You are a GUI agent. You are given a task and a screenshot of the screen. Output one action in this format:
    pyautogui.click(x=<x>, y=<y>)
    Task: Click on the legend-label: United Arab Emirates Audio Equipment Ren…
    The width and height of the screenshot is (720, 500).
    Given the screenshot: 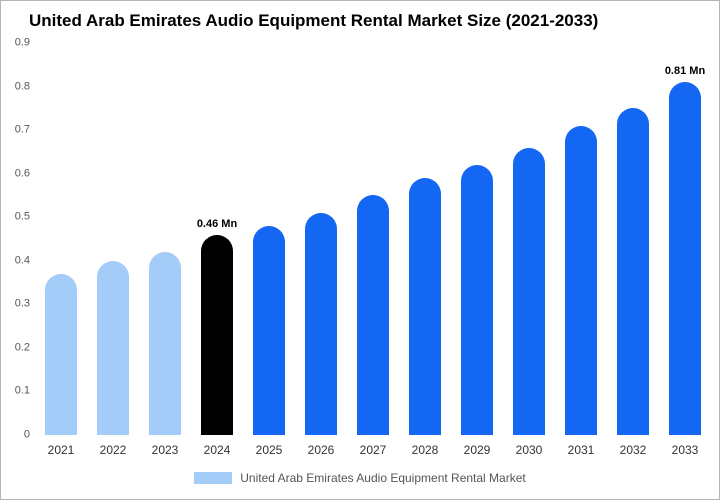 What is the action you would take?
    pyautogui.click(x=383, y=478)
    